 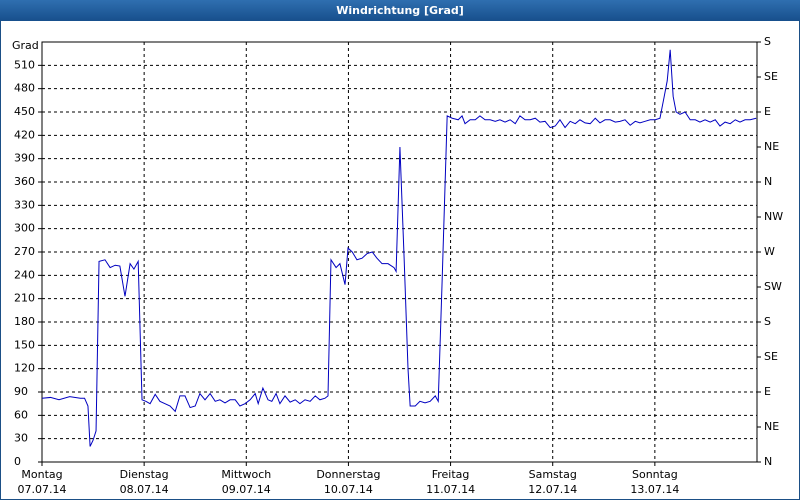 I want to click on x-tick-date: 07.07.14, so click(x=42, y=489).